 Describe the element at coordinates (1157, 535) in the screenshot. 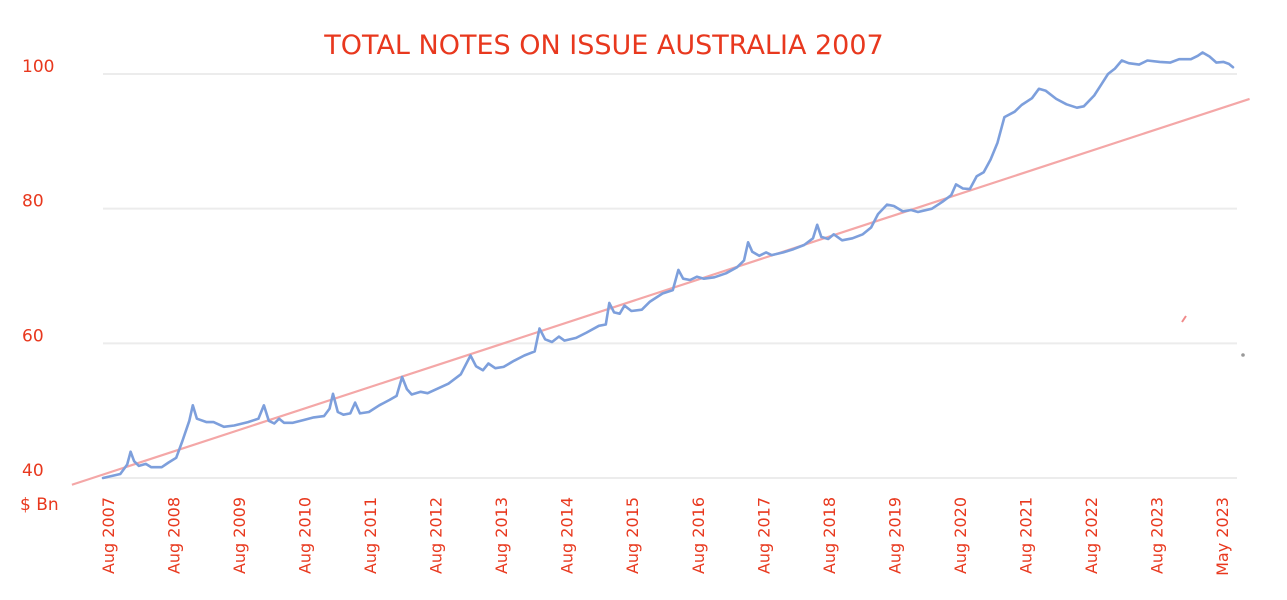

I see `x-tick-label: Aug 2023` at that location.